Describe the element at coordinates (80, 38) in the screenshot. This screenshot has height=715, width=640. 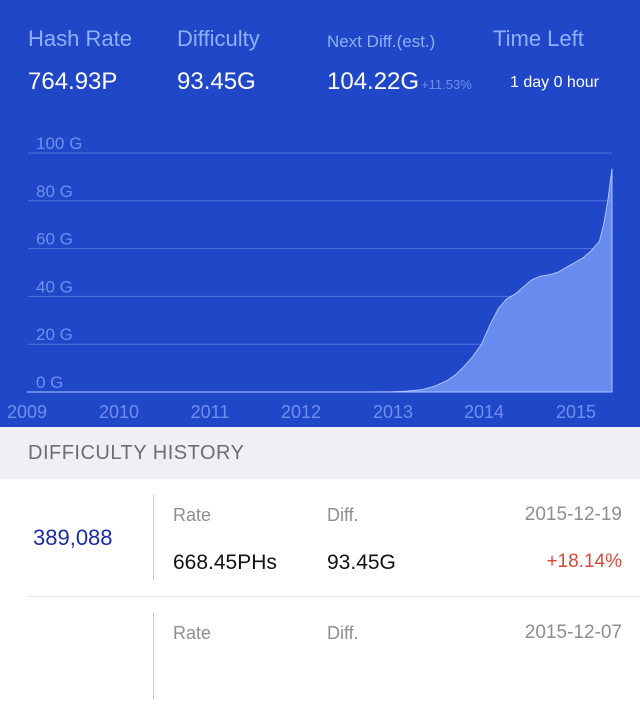
I see `hash-rate-label: Hash Rate` at that location.